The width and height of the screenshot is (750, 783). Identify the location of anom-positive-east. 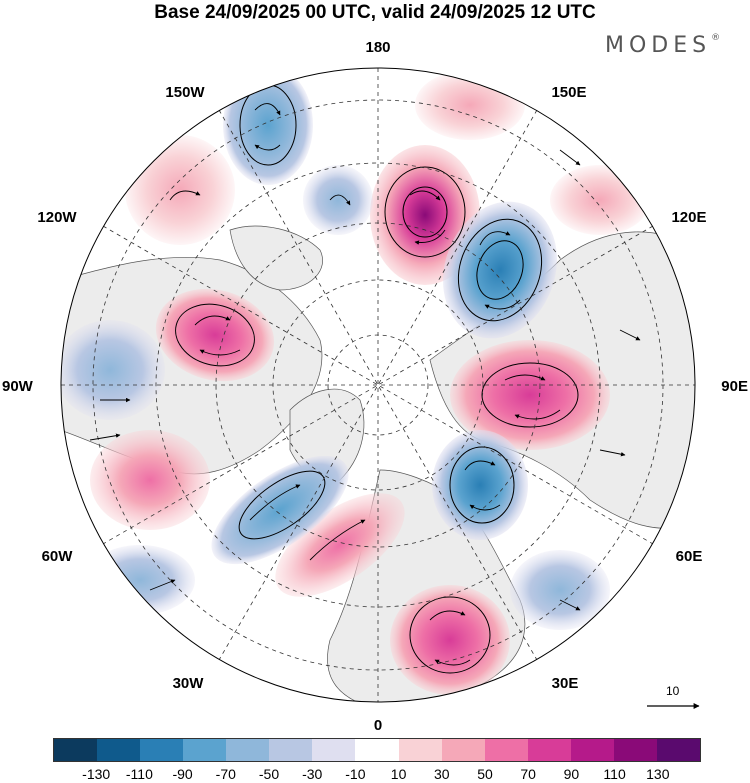
(530, 395).